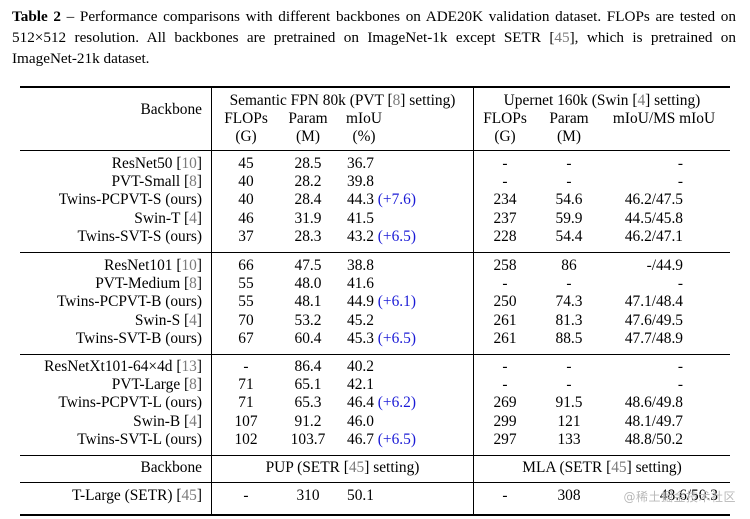 Image resolution: width=750 pixels, height=519 pixels. I want to click on row-flops: 107, so click(246, 421).